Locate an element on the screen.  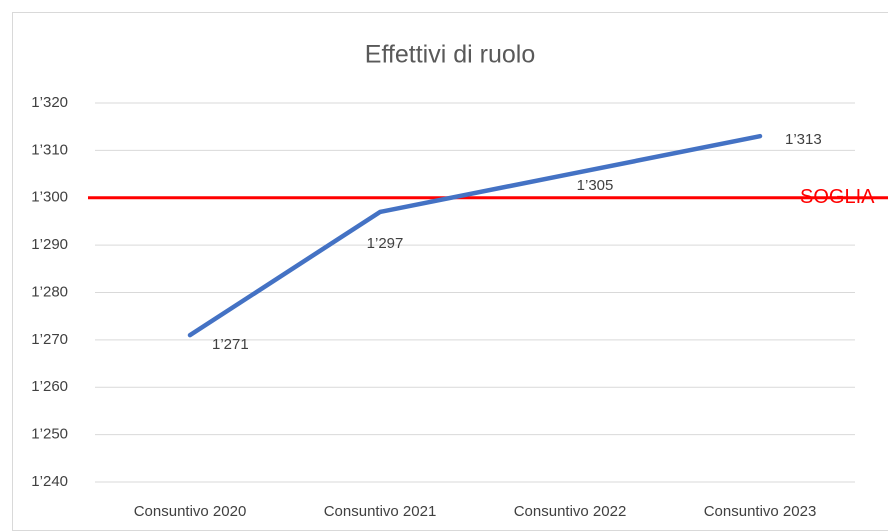
data-label: 1’313 is located at coordinates (803, 139).